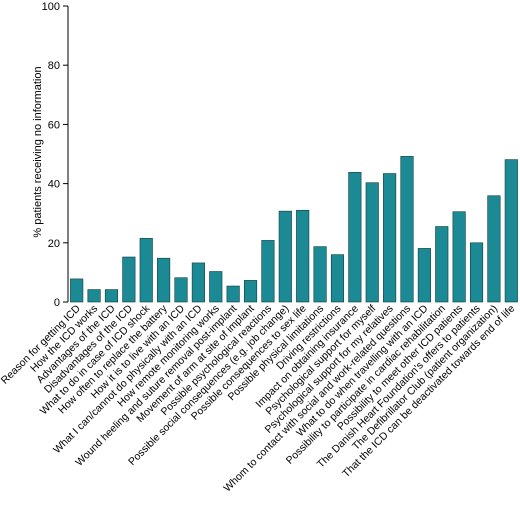  I want to click on y-tick-label: 100, so click(51, 7).